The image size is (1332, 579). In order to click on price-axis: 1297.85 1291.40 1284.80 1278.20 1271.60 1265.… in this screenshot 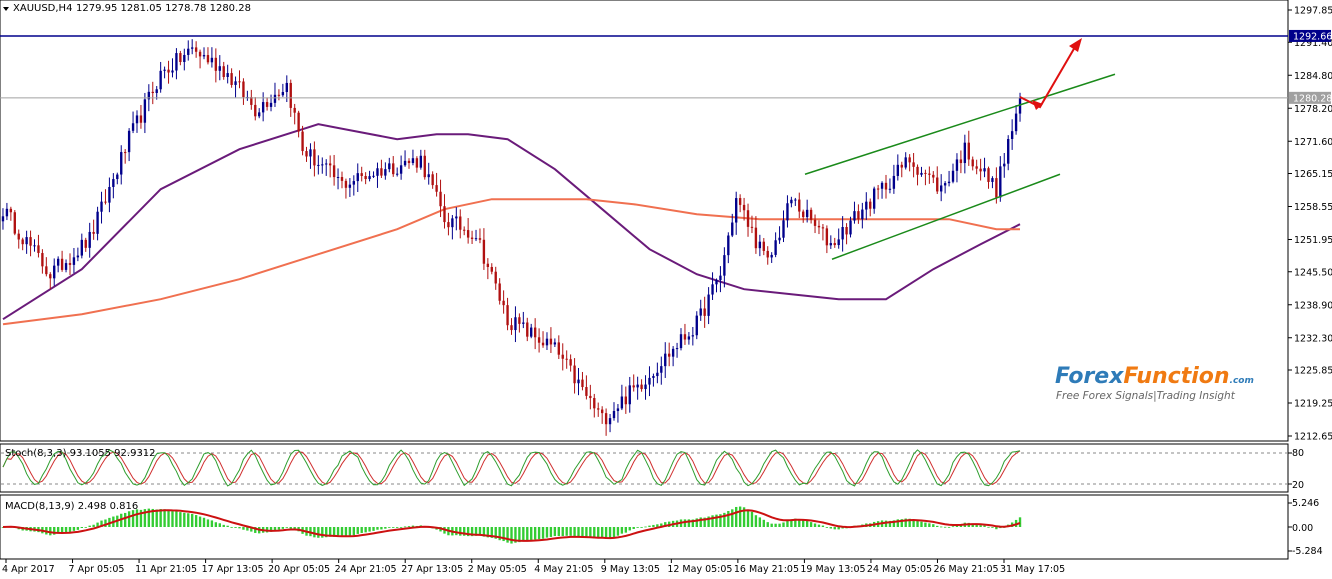, I will do `click(1310, 224)`.